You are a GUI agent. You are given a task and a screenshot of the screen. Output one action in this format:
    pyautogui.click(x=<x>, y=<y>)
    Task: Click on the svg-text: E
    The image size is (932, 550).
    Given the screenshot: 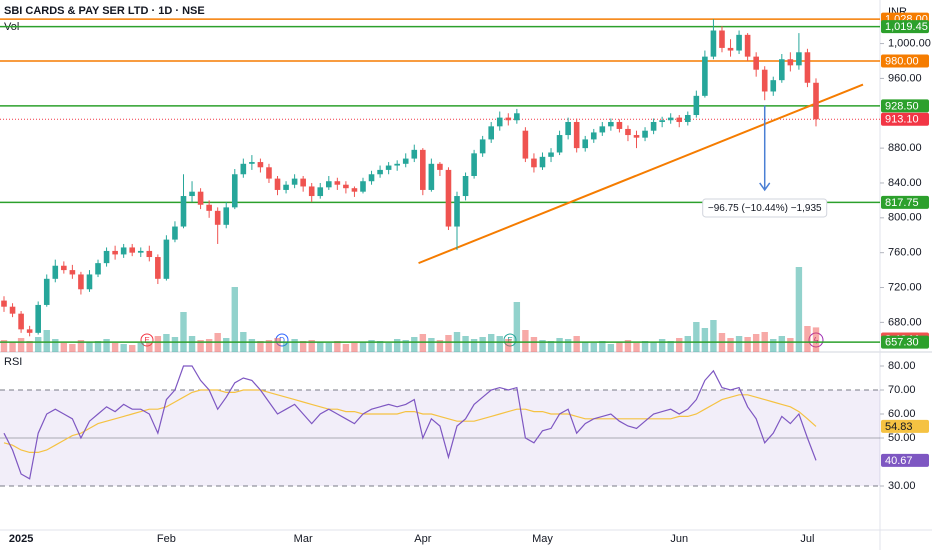 What is the action you would take?
    pyautogui.click(x=146, y=340)
    